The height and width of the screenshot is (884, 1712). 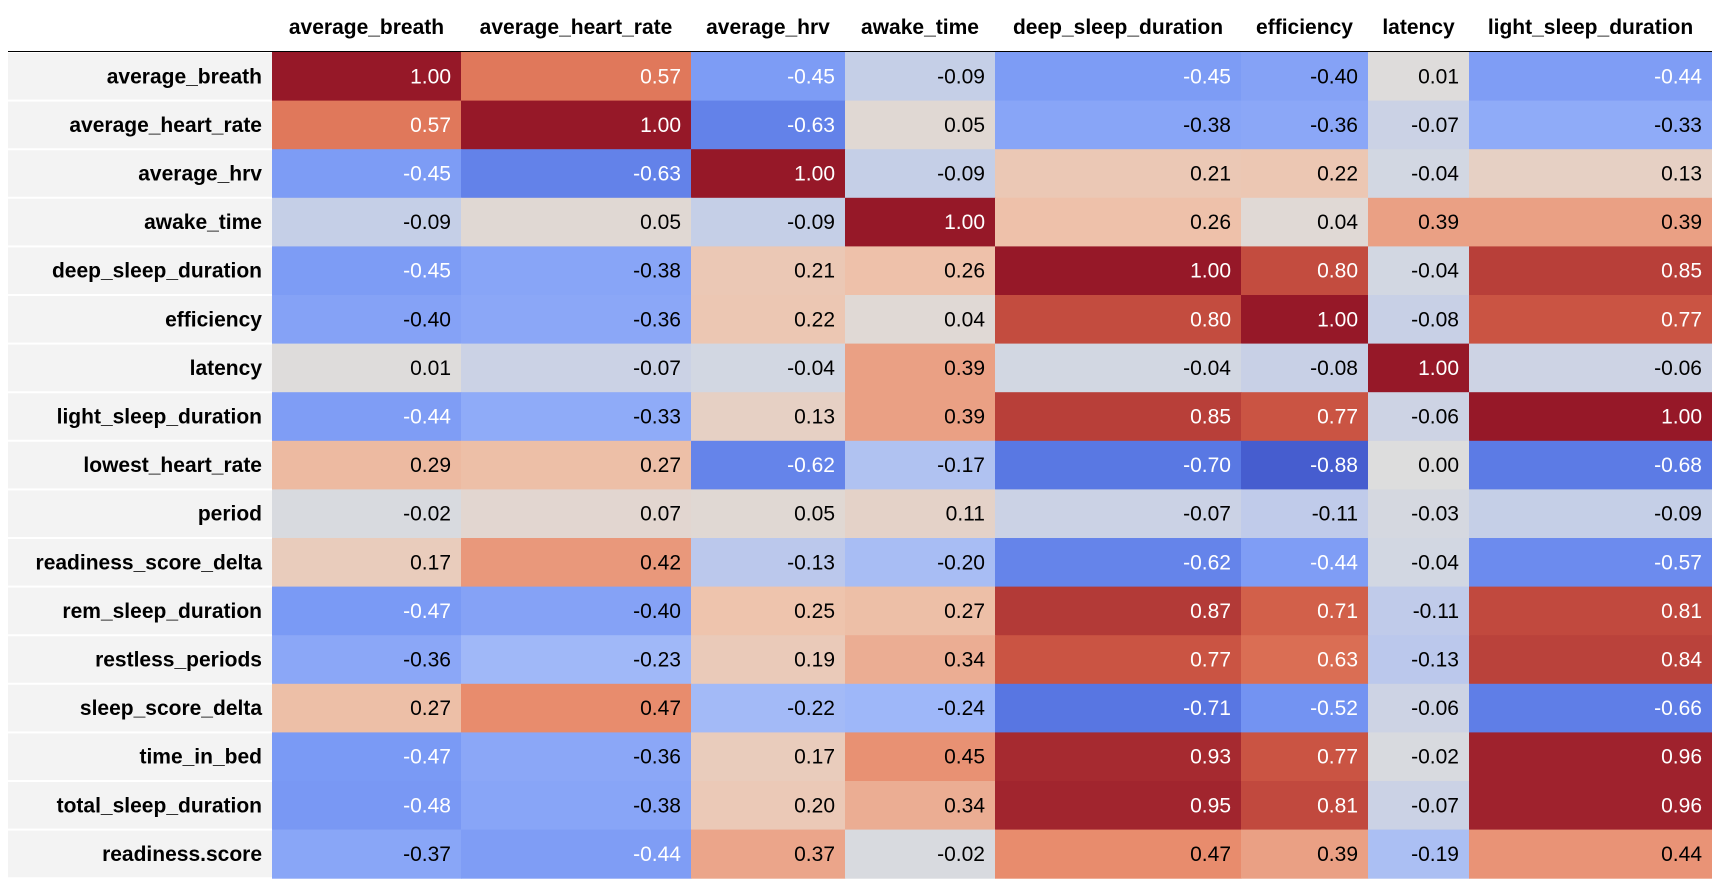 What do you see at coordinates (1305, 514) in the screenshot?
I see `heatmap-cell-period-efficiency` at bounding box center [1305, 514].